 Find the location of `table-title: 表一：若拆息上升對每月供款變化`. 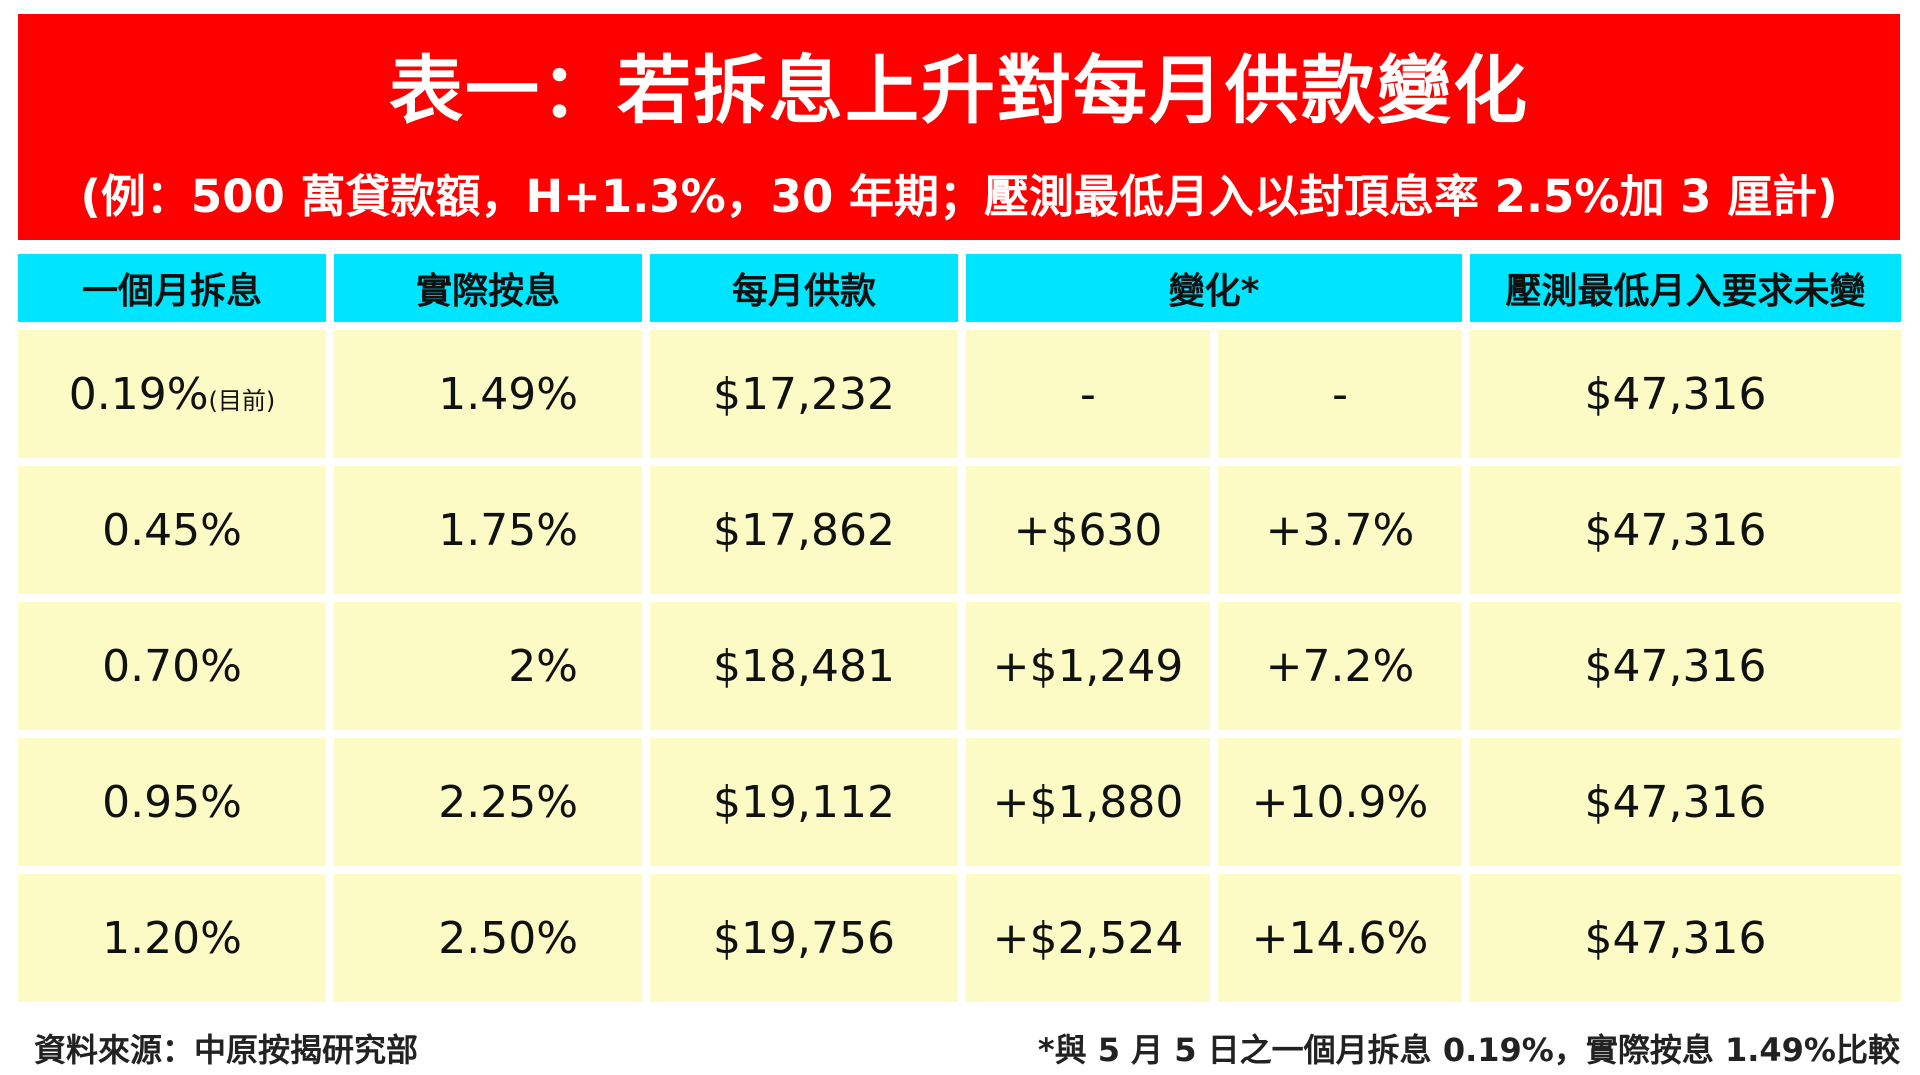

table-title: 表一：若拆息上升對每月供款變化 is located at coordinates (959, 91).